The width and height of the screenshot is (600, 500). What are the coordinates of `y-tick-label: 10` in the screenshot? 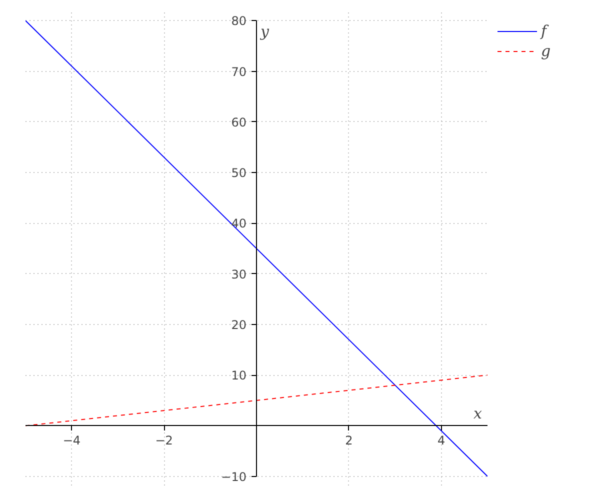 It's located at (239, 375).